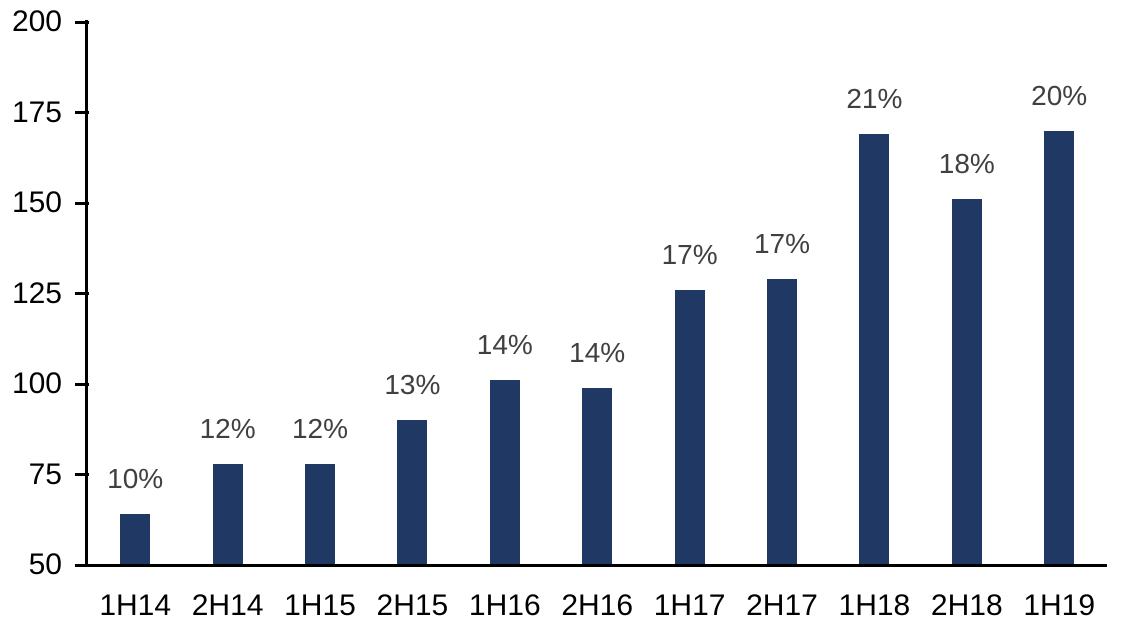 This screenshot has height=641, width=1129. Describe the element at coordinates (1059, 605) in the screenshot. I see `x-axis-category-label: 1H19` at that location.